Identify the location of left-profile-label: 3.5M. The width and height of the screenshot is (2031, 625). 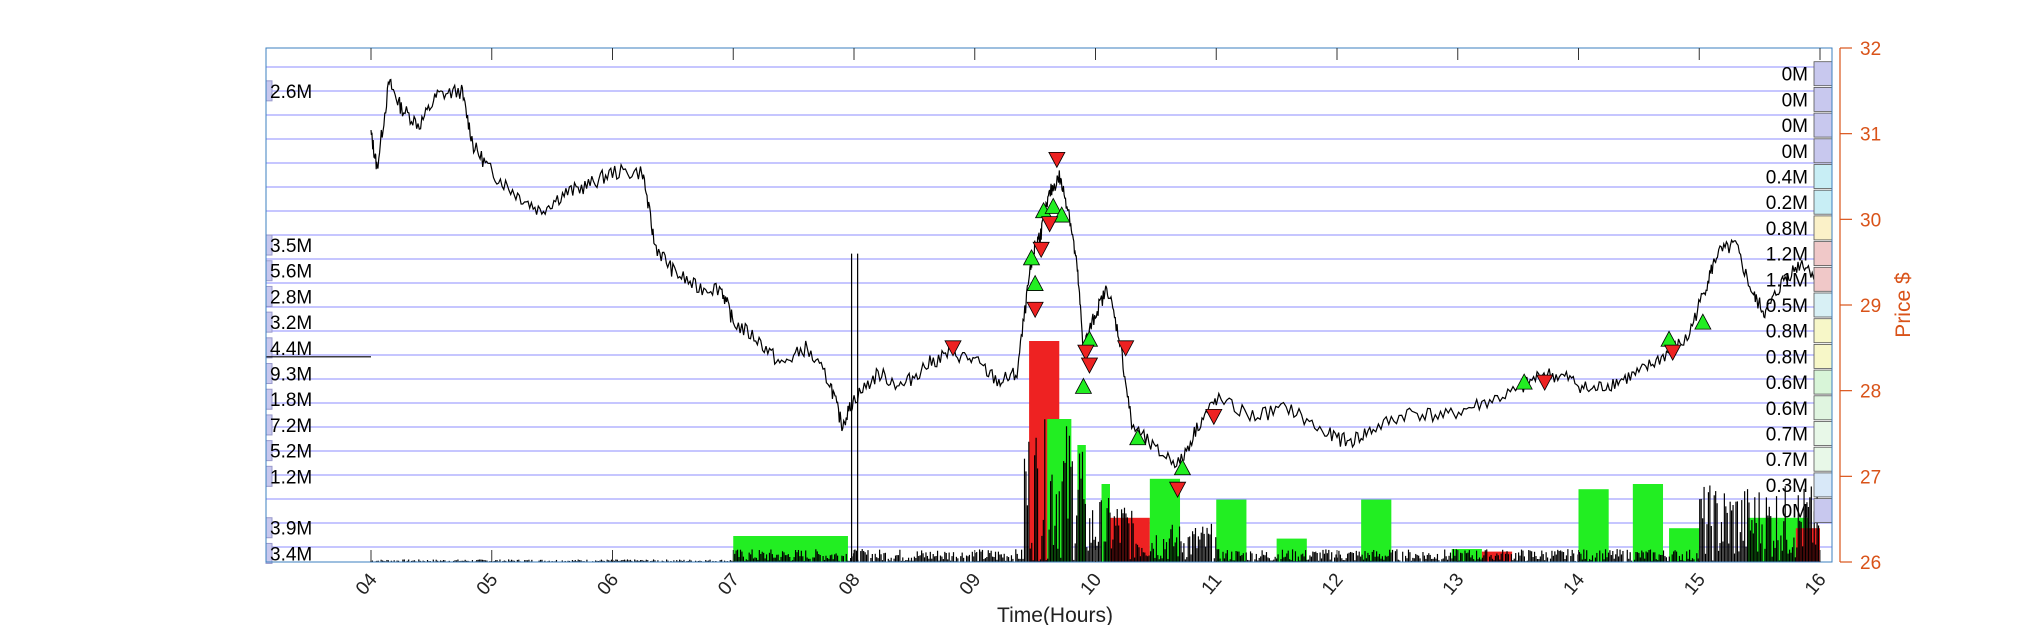
(291, 246).